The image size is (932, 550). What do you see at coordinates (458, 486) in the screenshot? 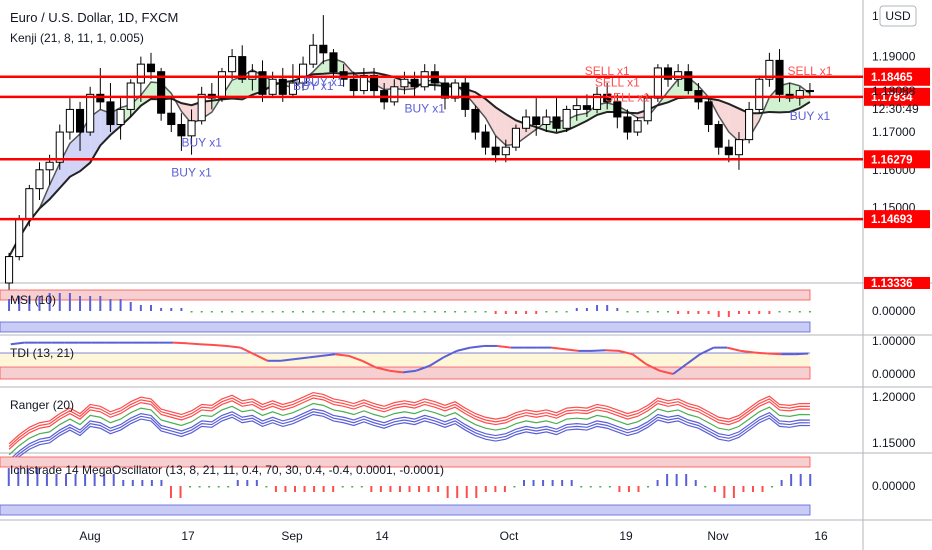
I see `megaoscillator-pane: 0.00000` at bounding box center [458, 486].